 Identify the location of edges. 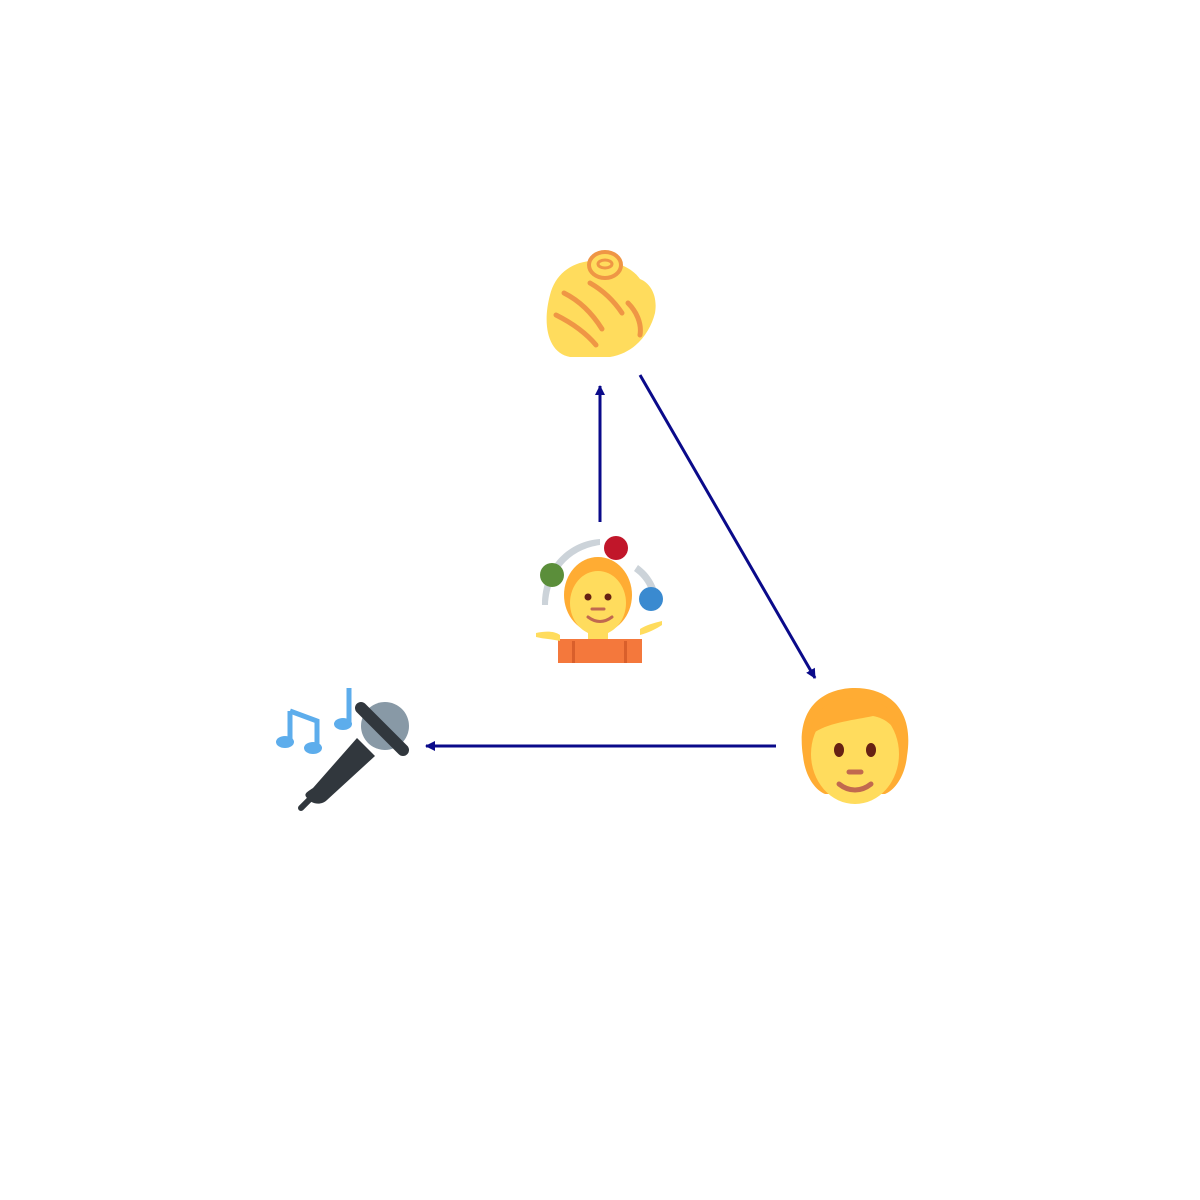
(621, 562).